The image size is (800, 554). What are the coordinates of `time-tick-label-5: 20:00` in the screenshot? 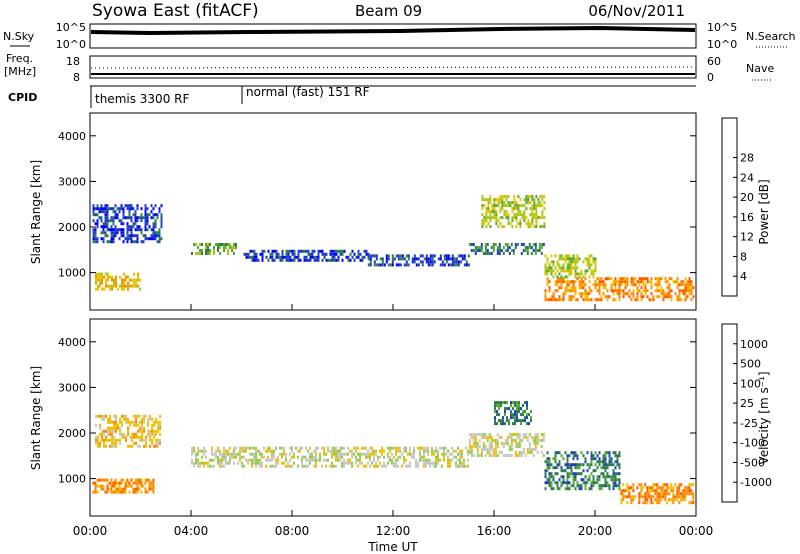 It's located at (595, 531).